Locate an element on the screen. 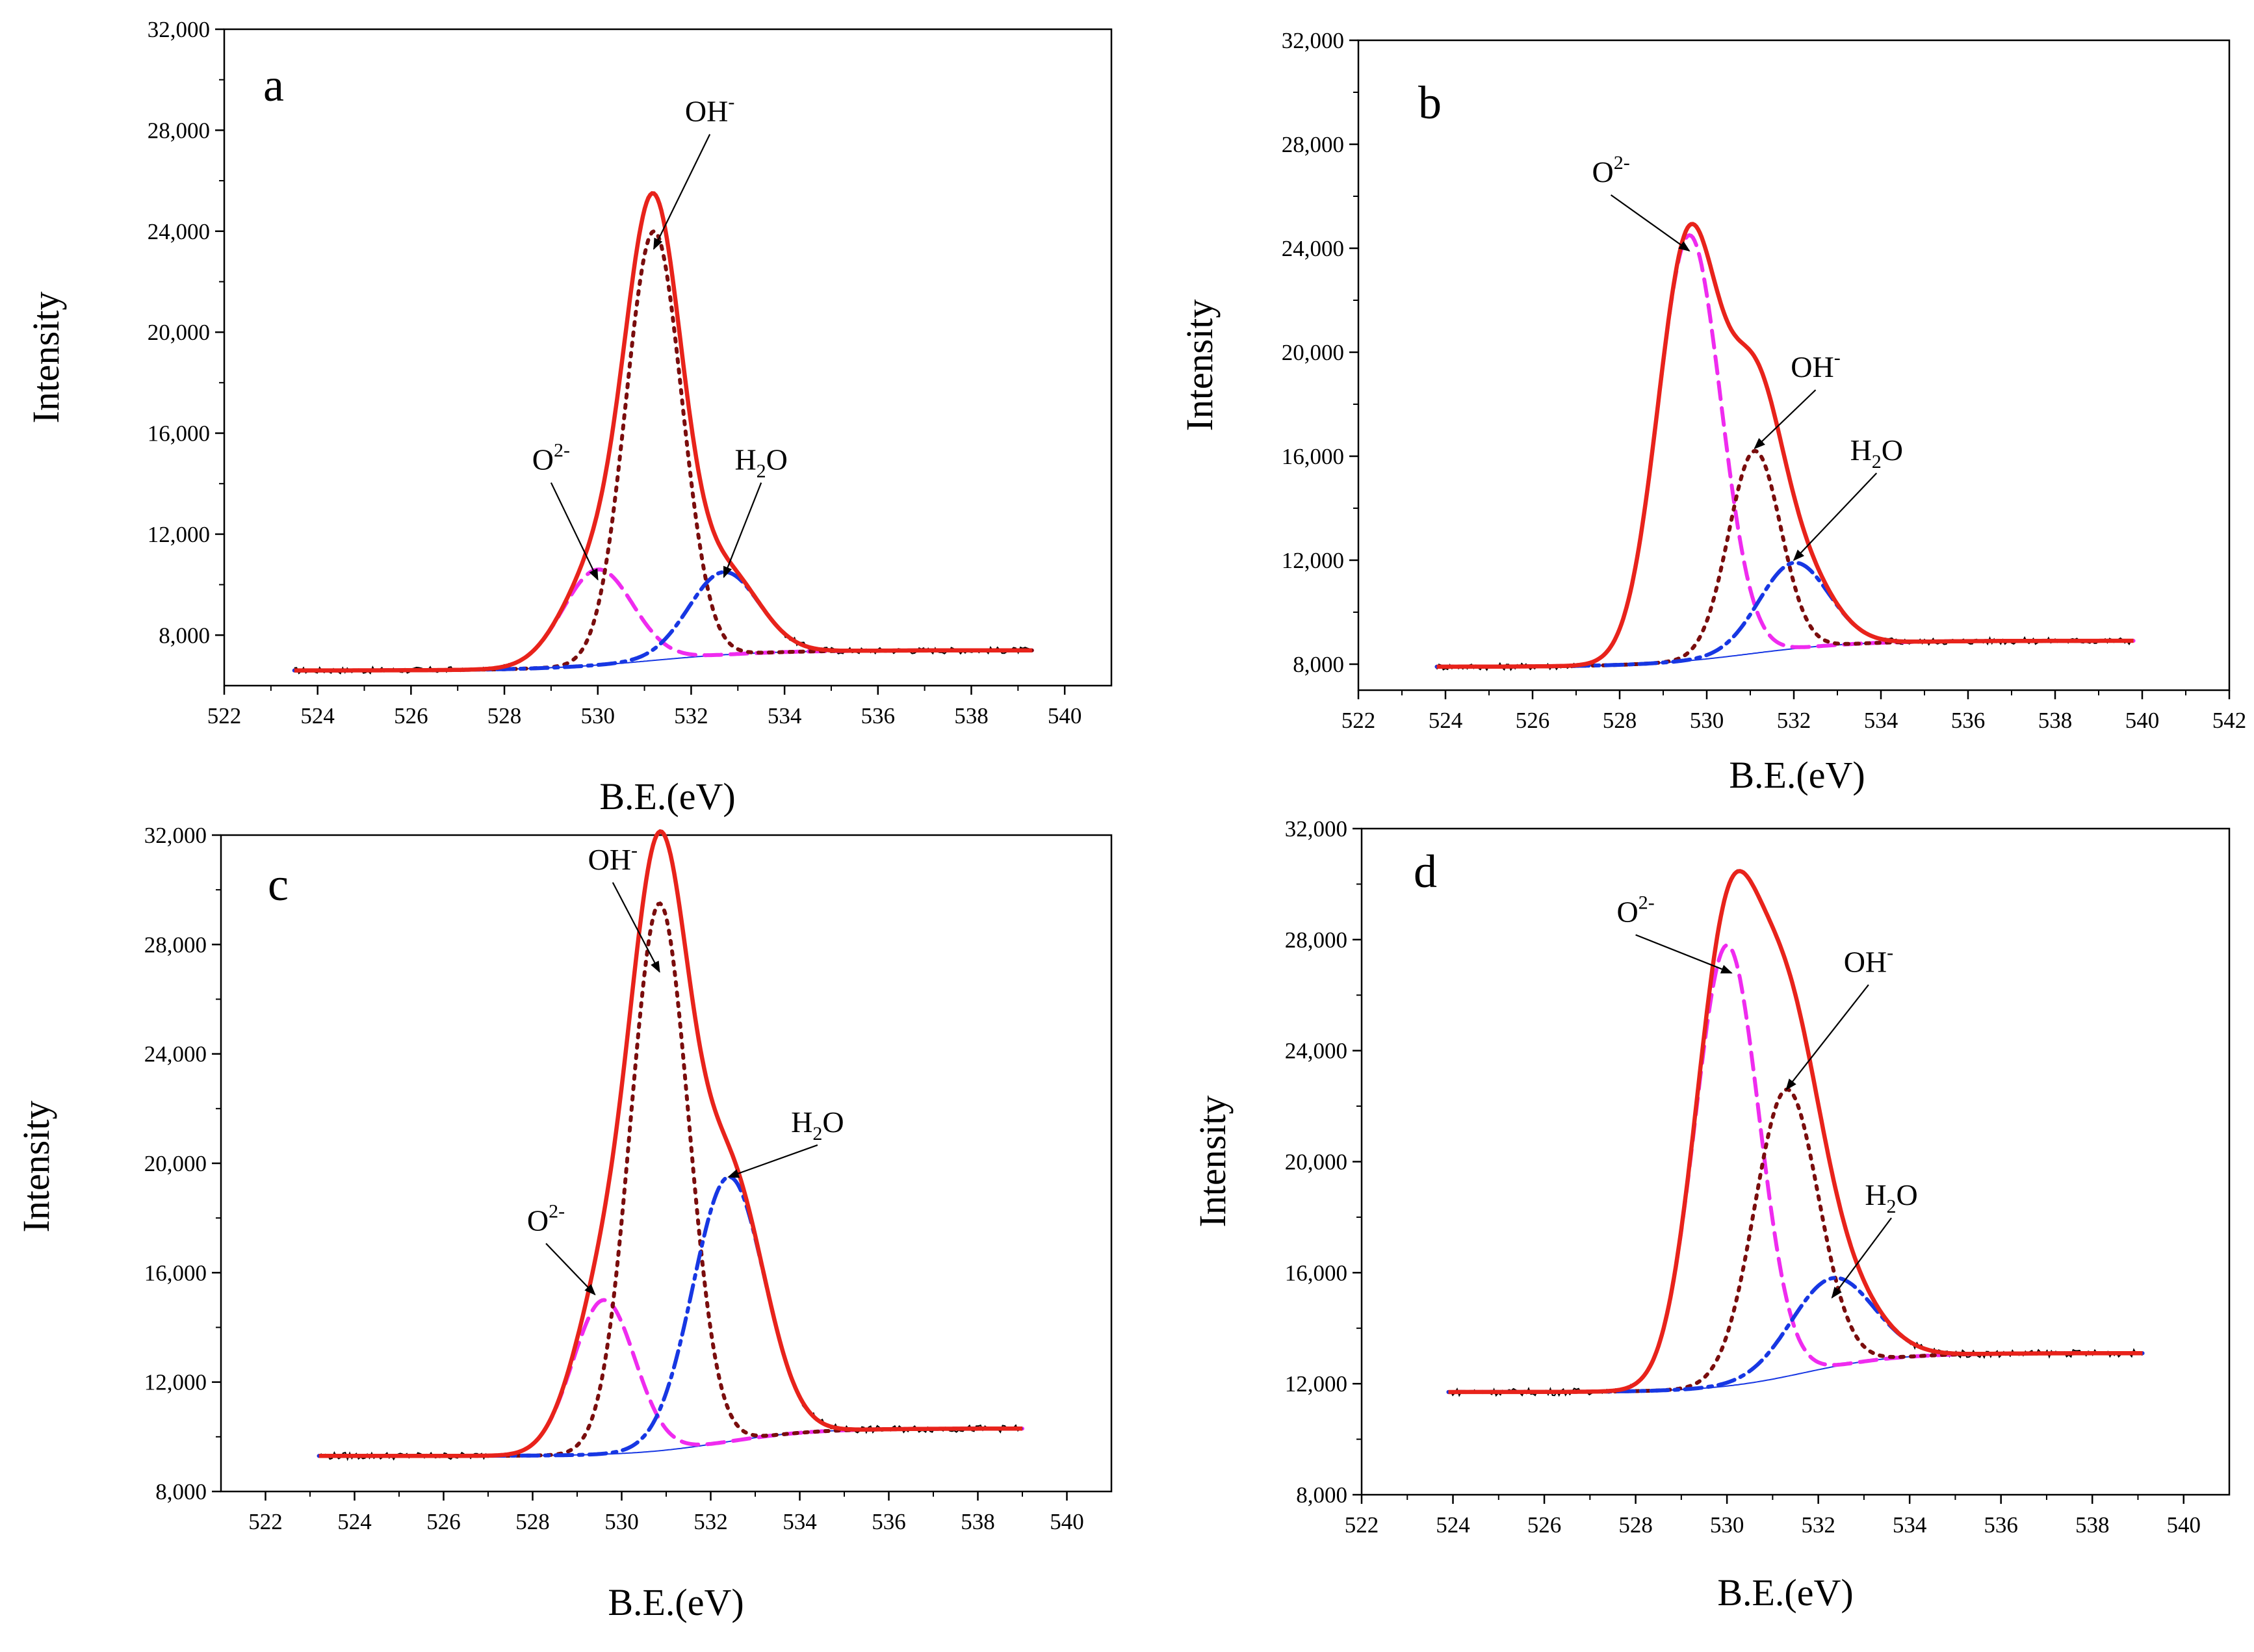 The image size is (2254, 1652). background-line is located at coordinates (1795, 1372).